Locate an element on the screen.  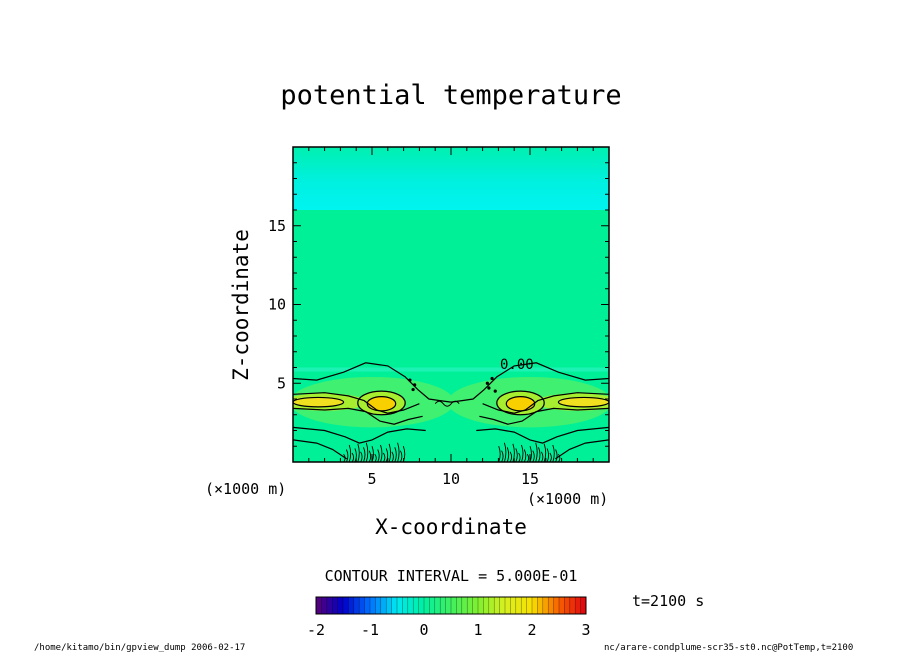
cool-band is located at coordinates (451, 178).